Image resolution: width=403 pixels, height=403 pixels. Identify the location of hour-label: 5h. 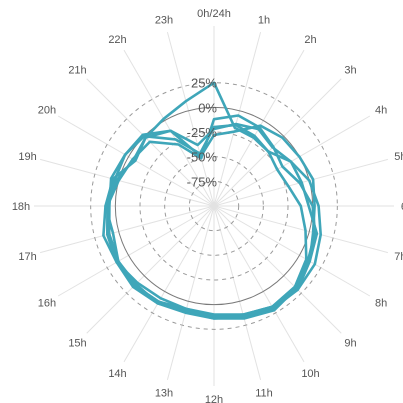
(398, 157).